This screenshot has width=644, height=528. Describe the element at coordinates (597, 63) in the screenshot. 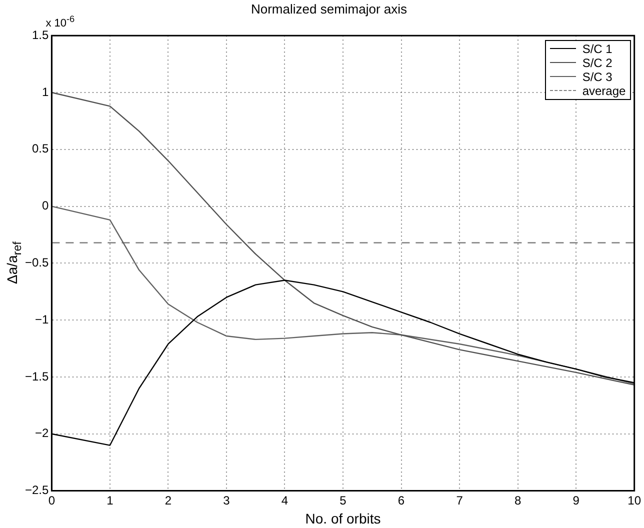

I see `legend-label: S/C 2` at that location.